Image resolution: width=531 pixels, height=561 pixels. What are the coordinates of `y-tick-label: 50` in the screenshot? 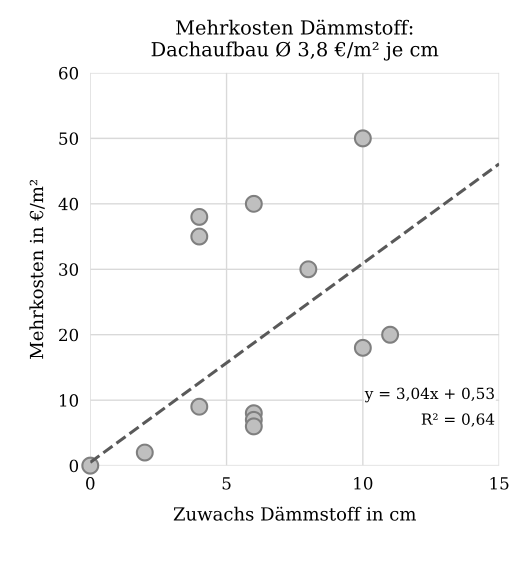 It's located at (68, 138).